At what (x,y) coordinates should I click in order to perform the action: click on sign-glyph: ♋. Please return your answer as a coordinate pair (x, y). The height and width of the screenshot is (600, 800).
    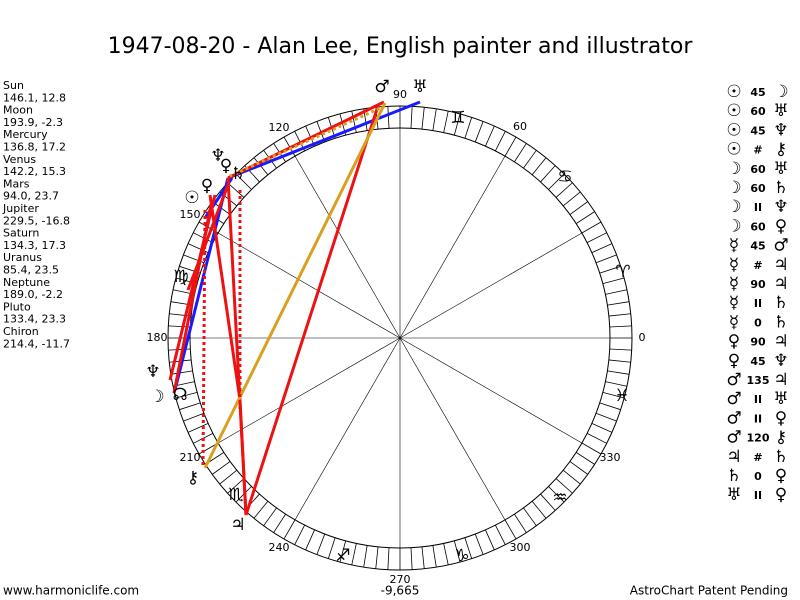
    Looking at the image, I should click on (564, 177).